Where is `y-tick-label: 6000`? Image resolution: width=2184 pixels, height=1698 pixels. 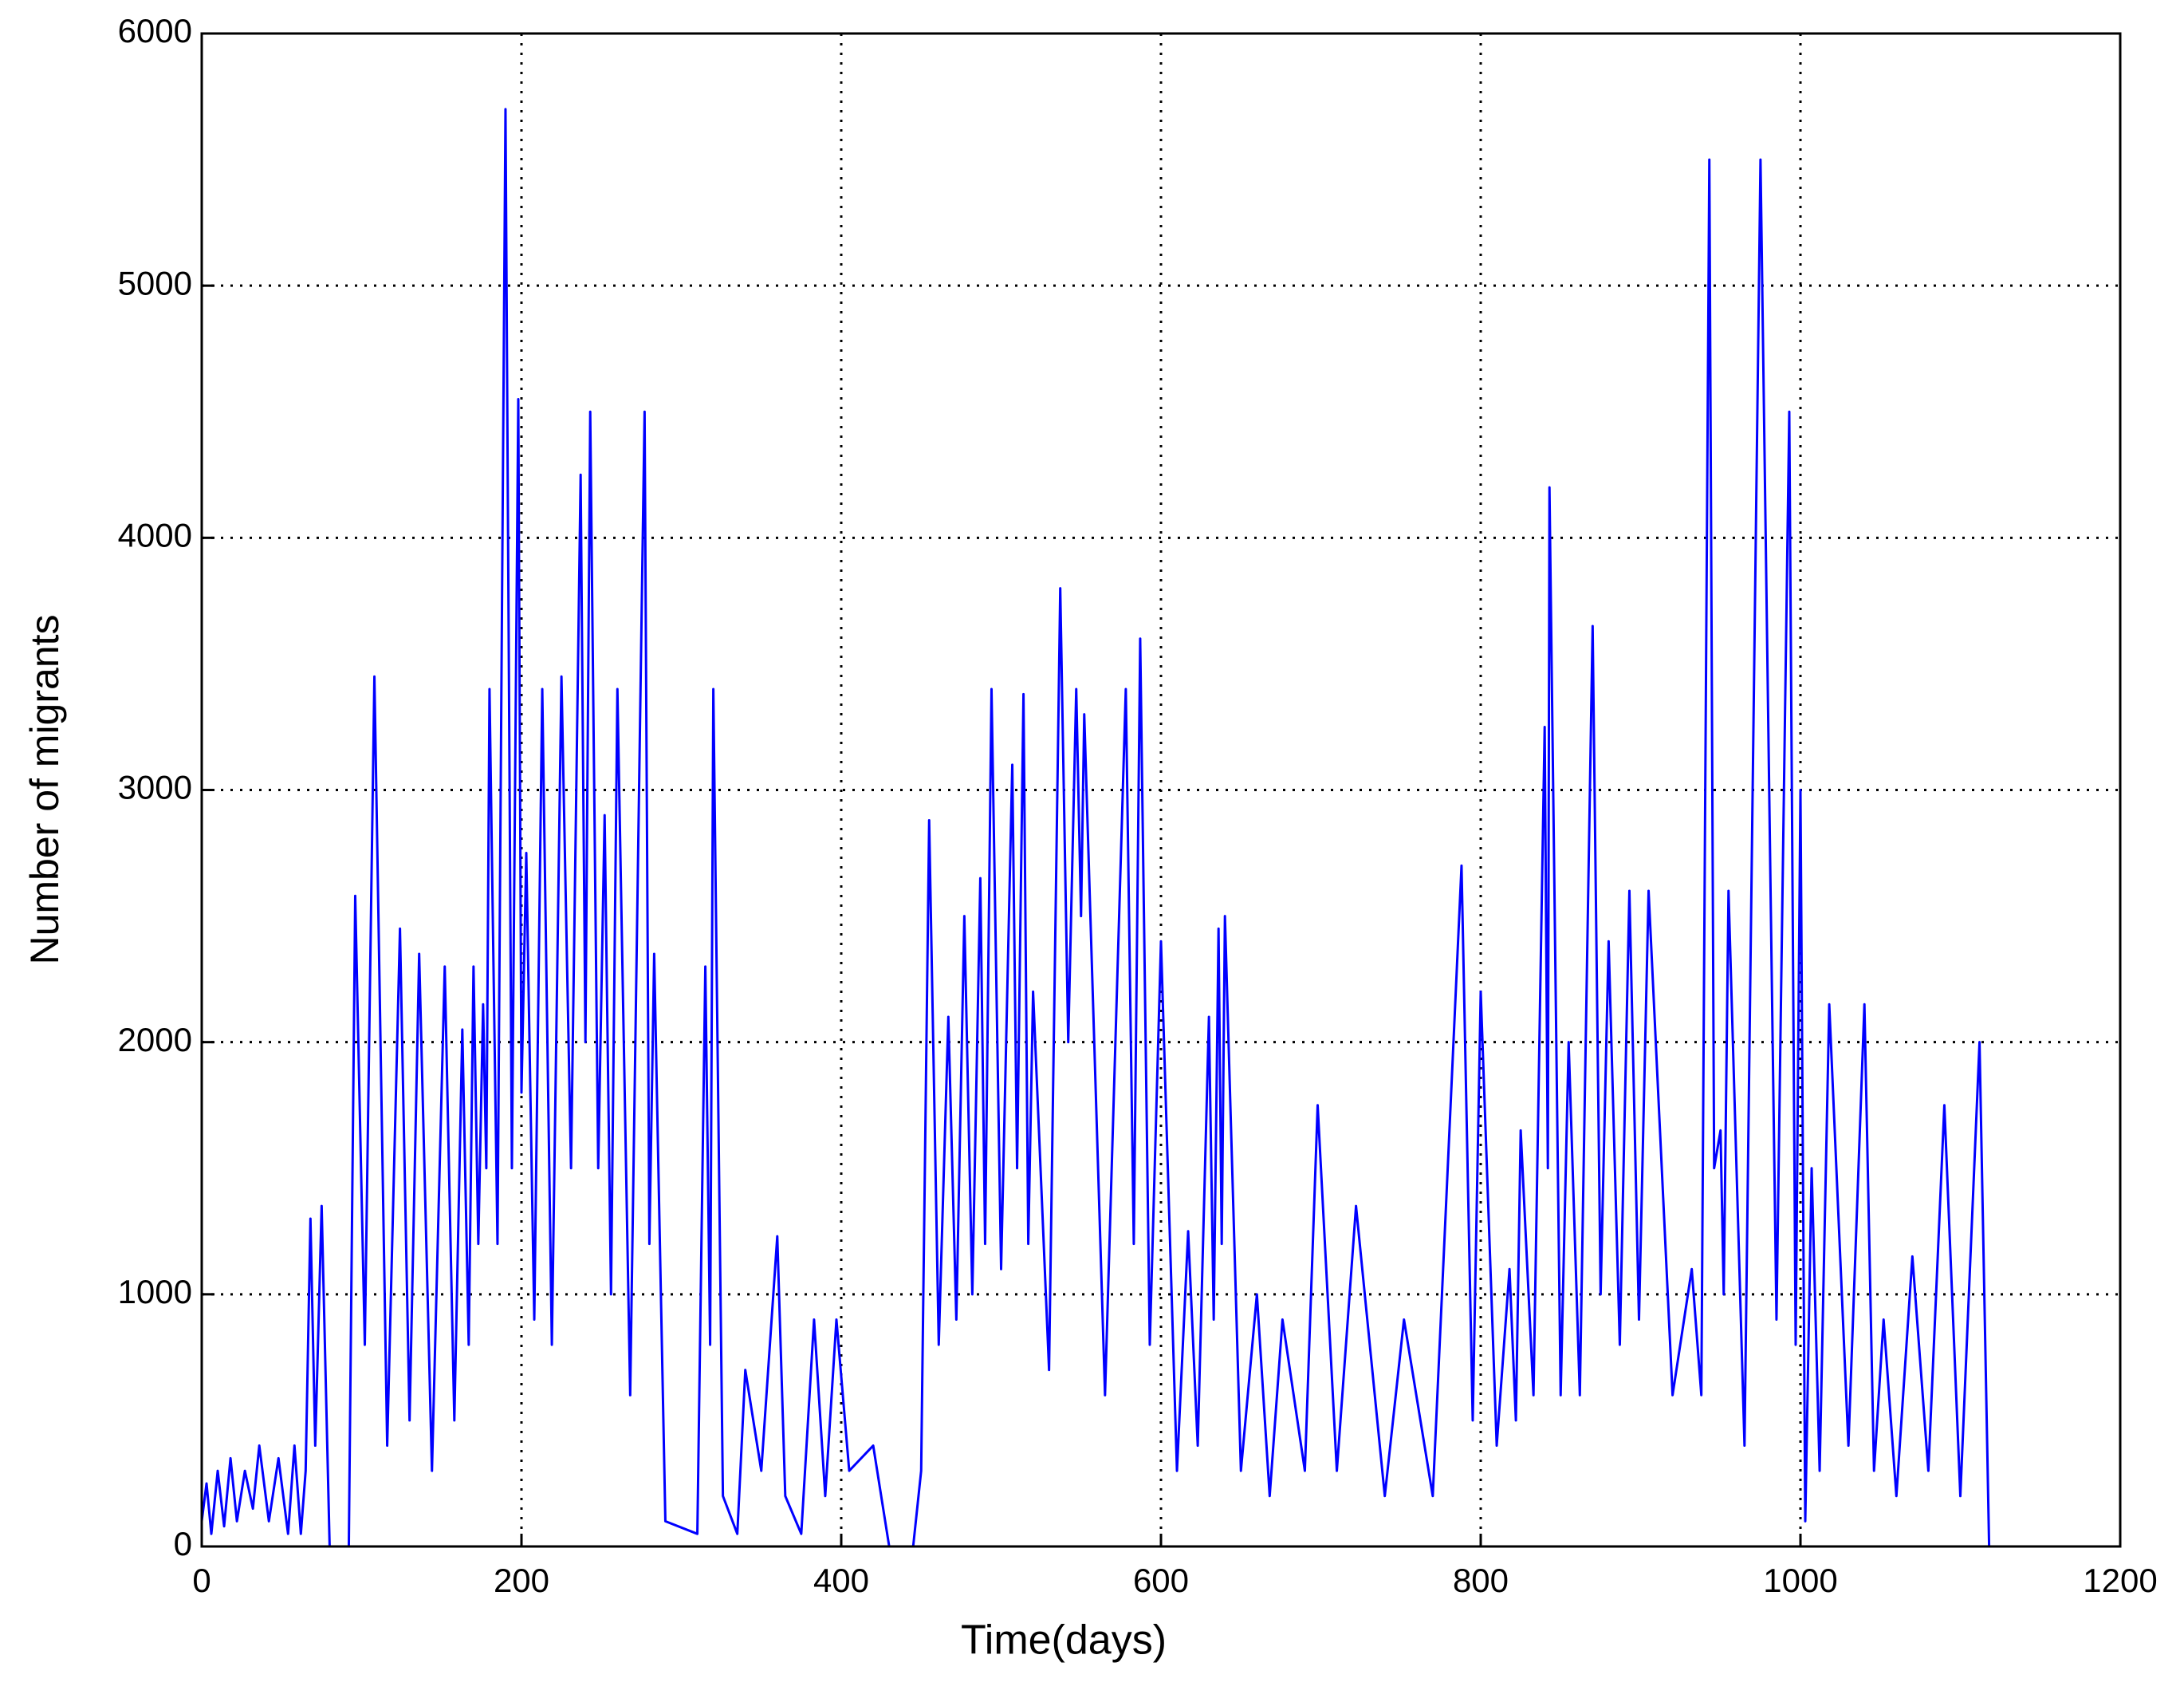 y-tick-label: 6000 is located at coordinates (155, 30).